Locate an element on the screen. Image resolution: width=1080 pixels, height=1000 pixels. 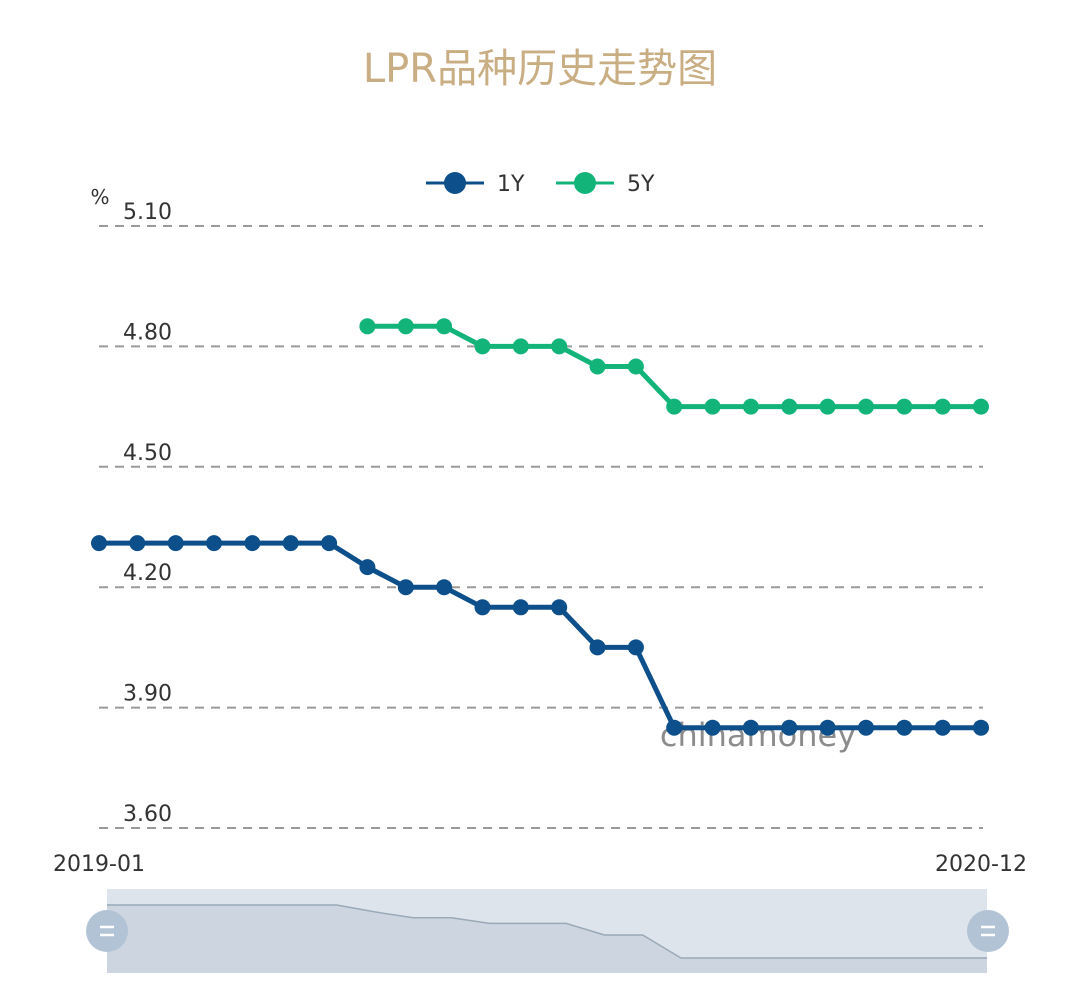
series-5Y is located at coordinates (674, 366).